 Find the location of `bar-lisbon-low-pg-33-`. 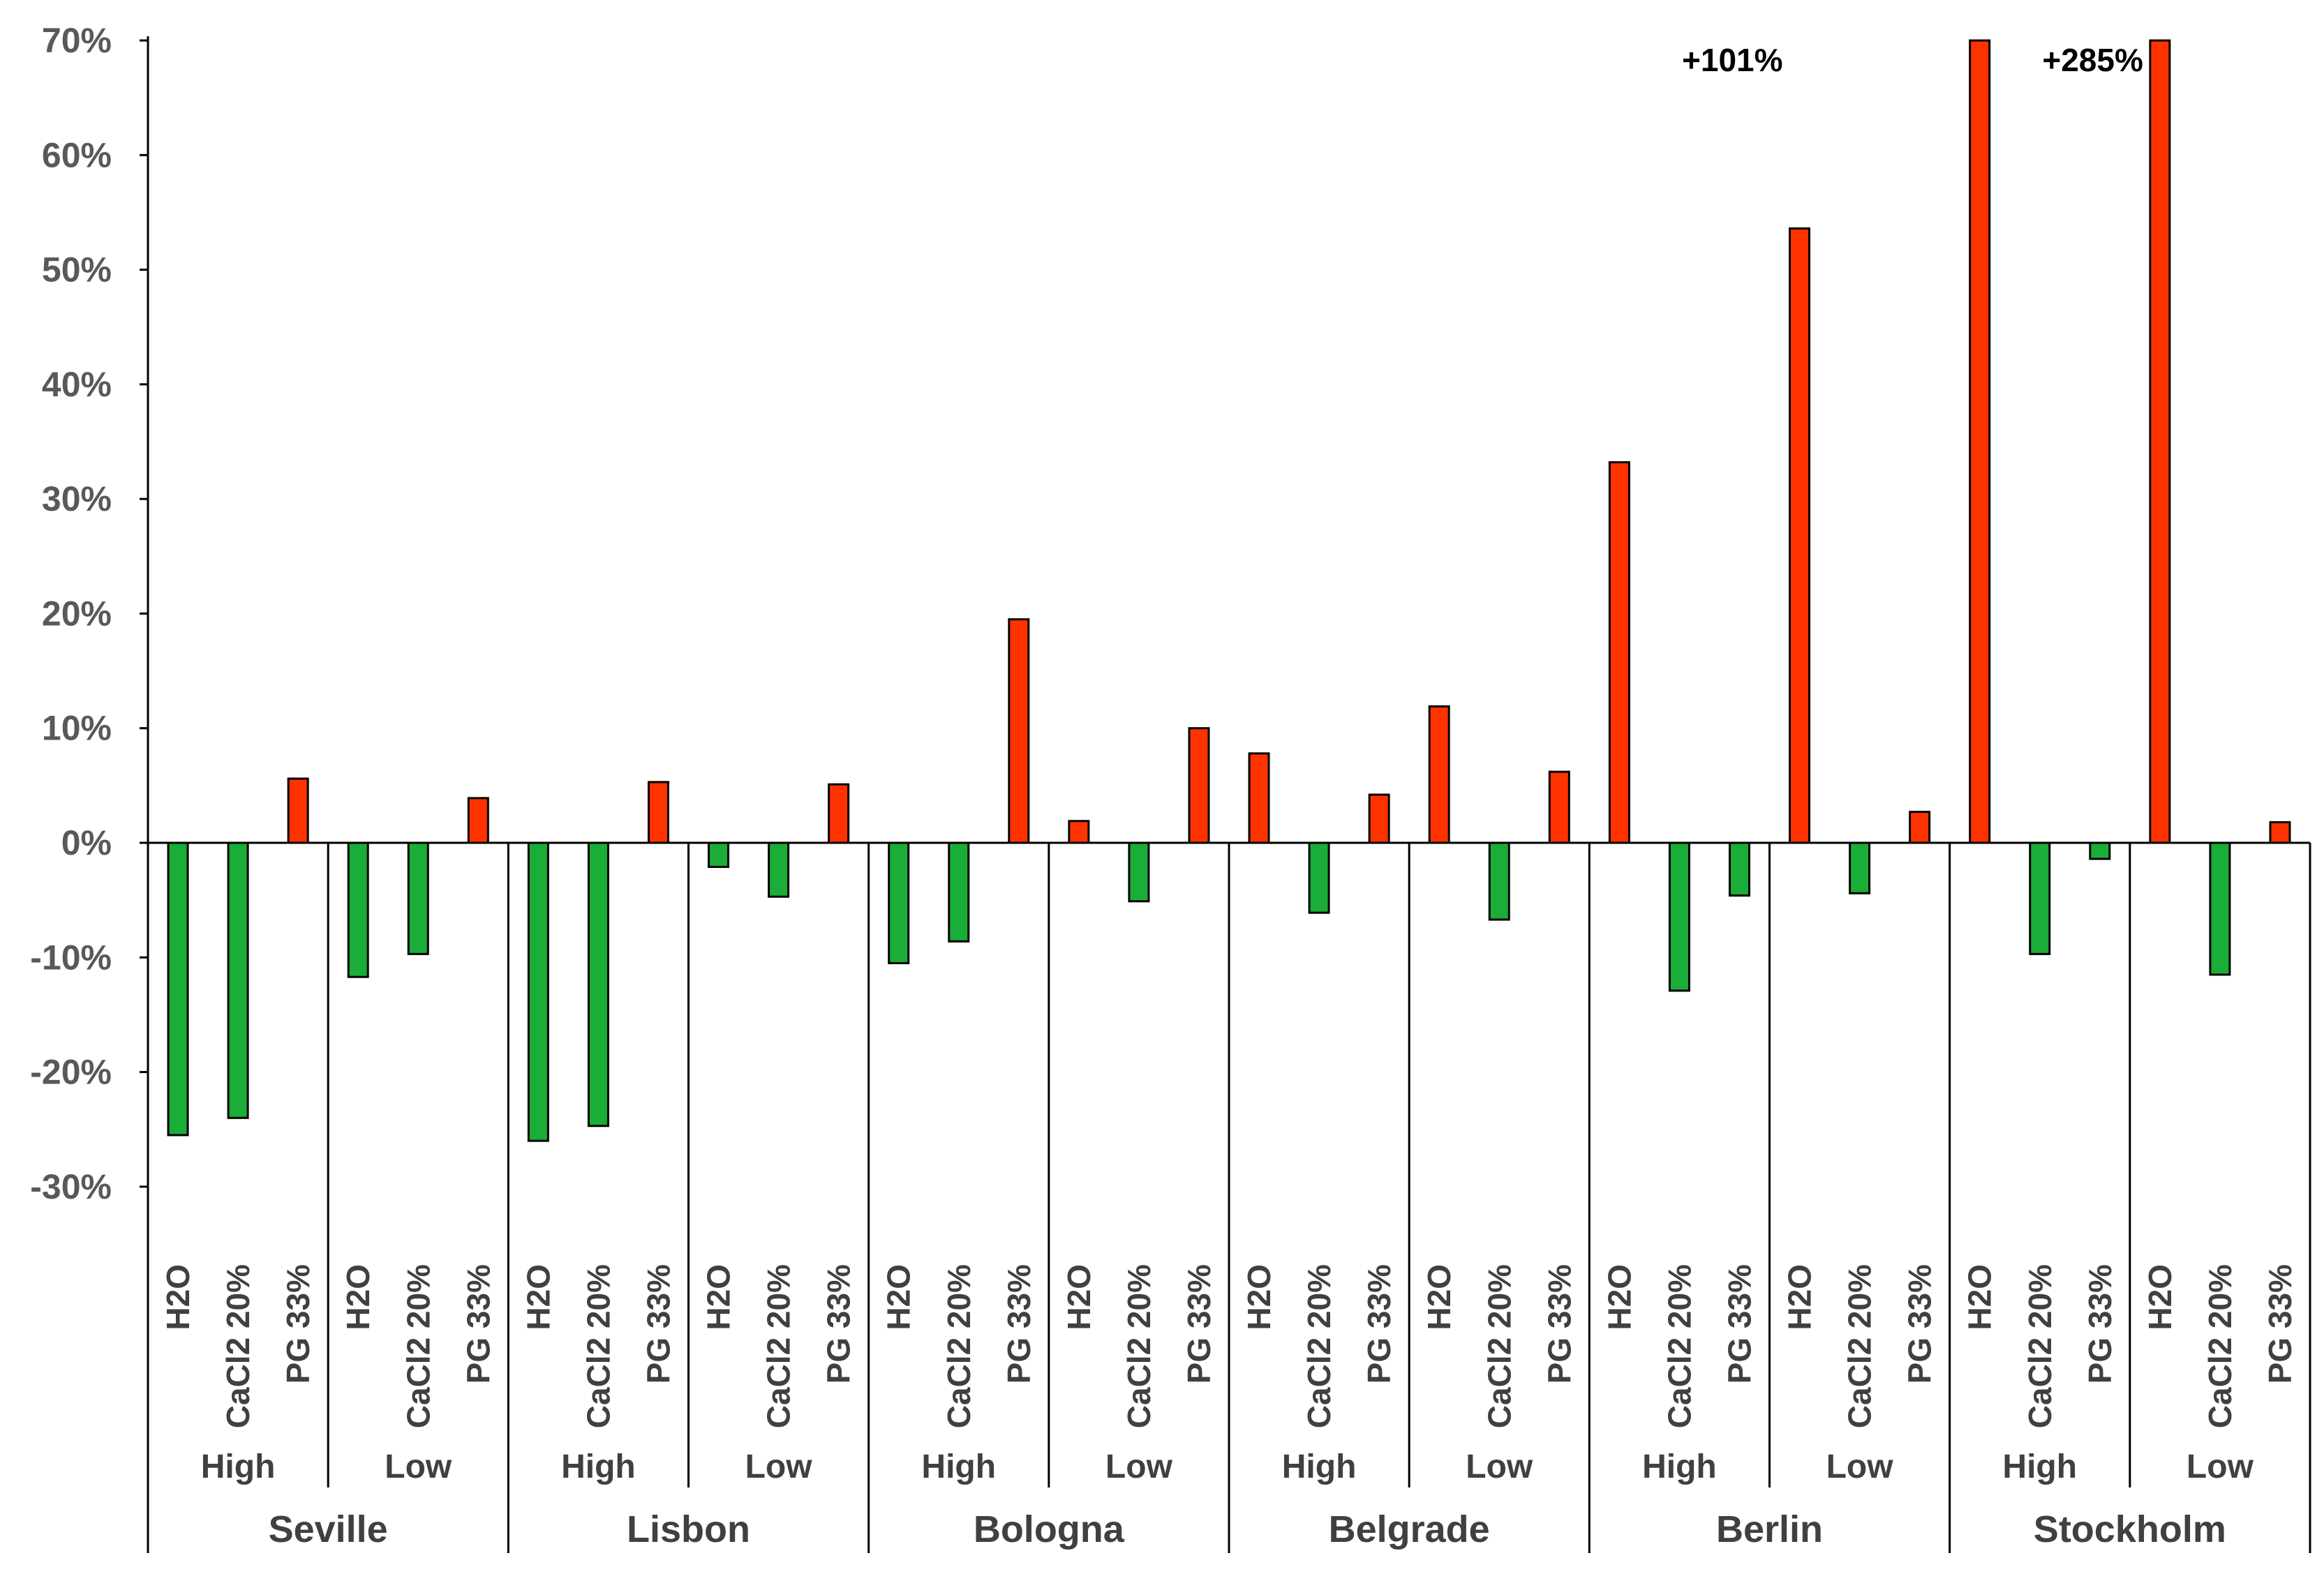

bar-lisbon-low-pg-33- is located at coordinates (839, 813).